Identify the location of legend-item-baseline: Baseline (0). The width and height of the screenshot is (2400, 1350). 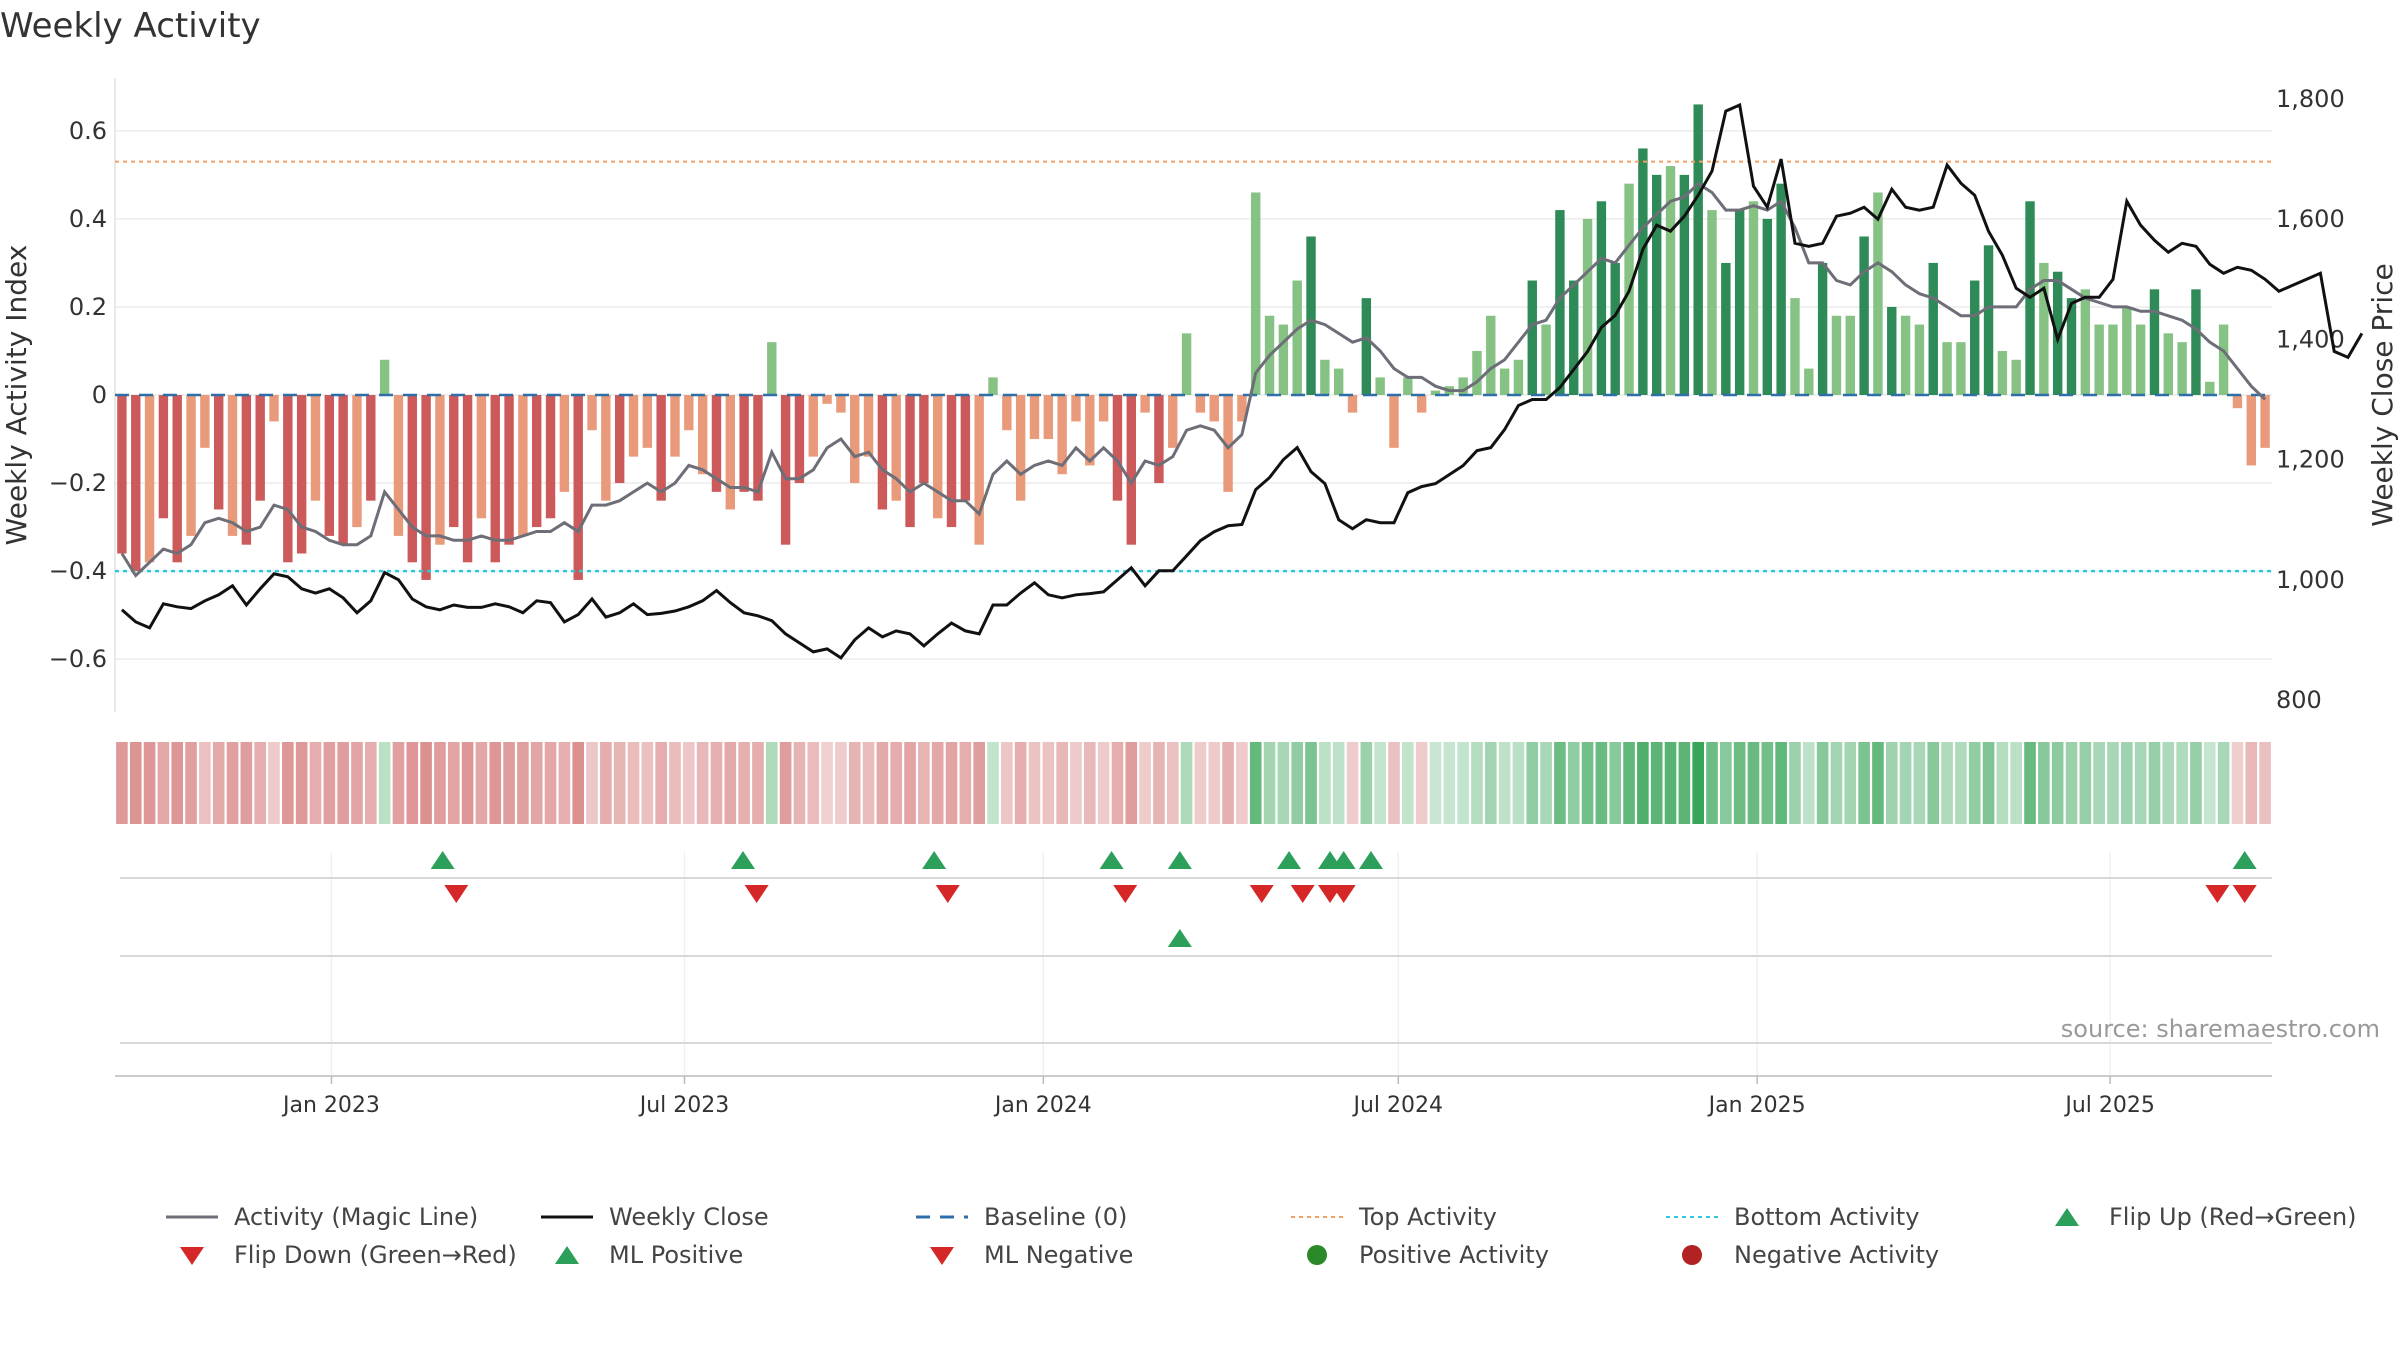
(1018, 1217).